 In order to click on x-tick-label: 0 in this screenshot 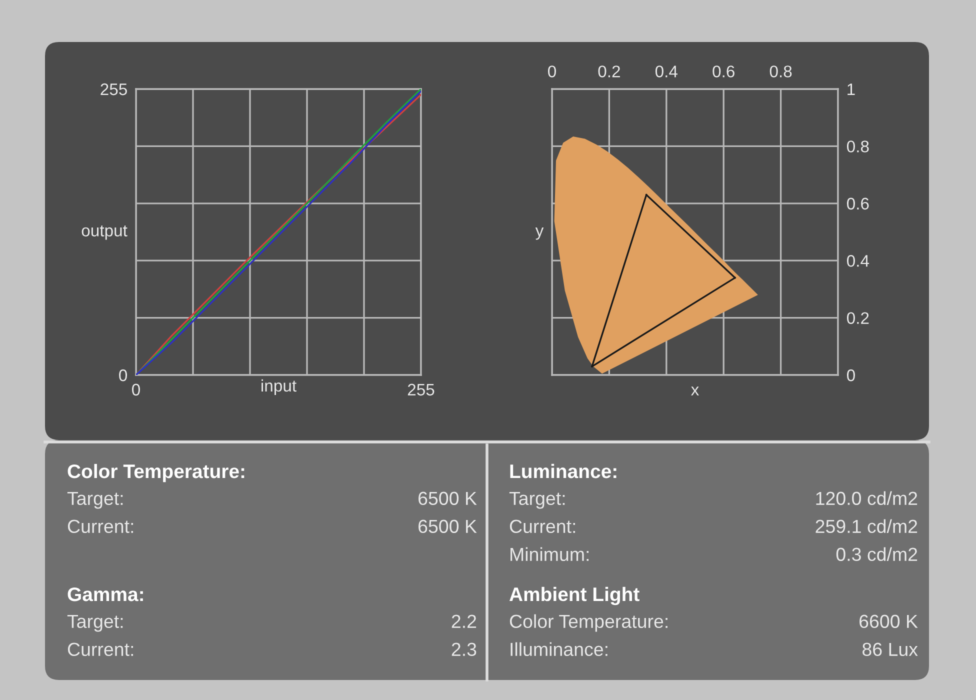, I will do `click(552, 72)`.